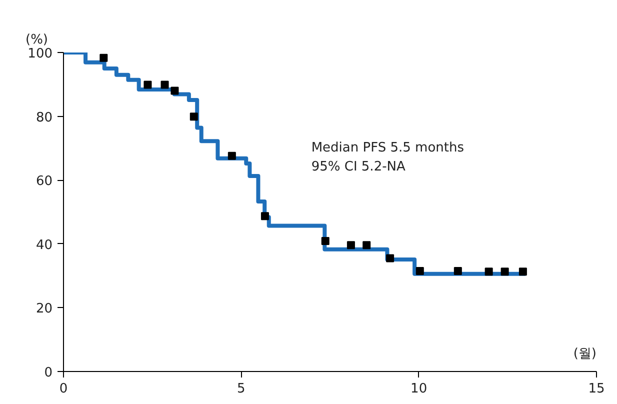 The width and height of the screenshot is (617, 404). What do you see at coordinates (419, 389) in the screenshot?
I see `x-tick-label: 10` at bounding box center [419, 389].